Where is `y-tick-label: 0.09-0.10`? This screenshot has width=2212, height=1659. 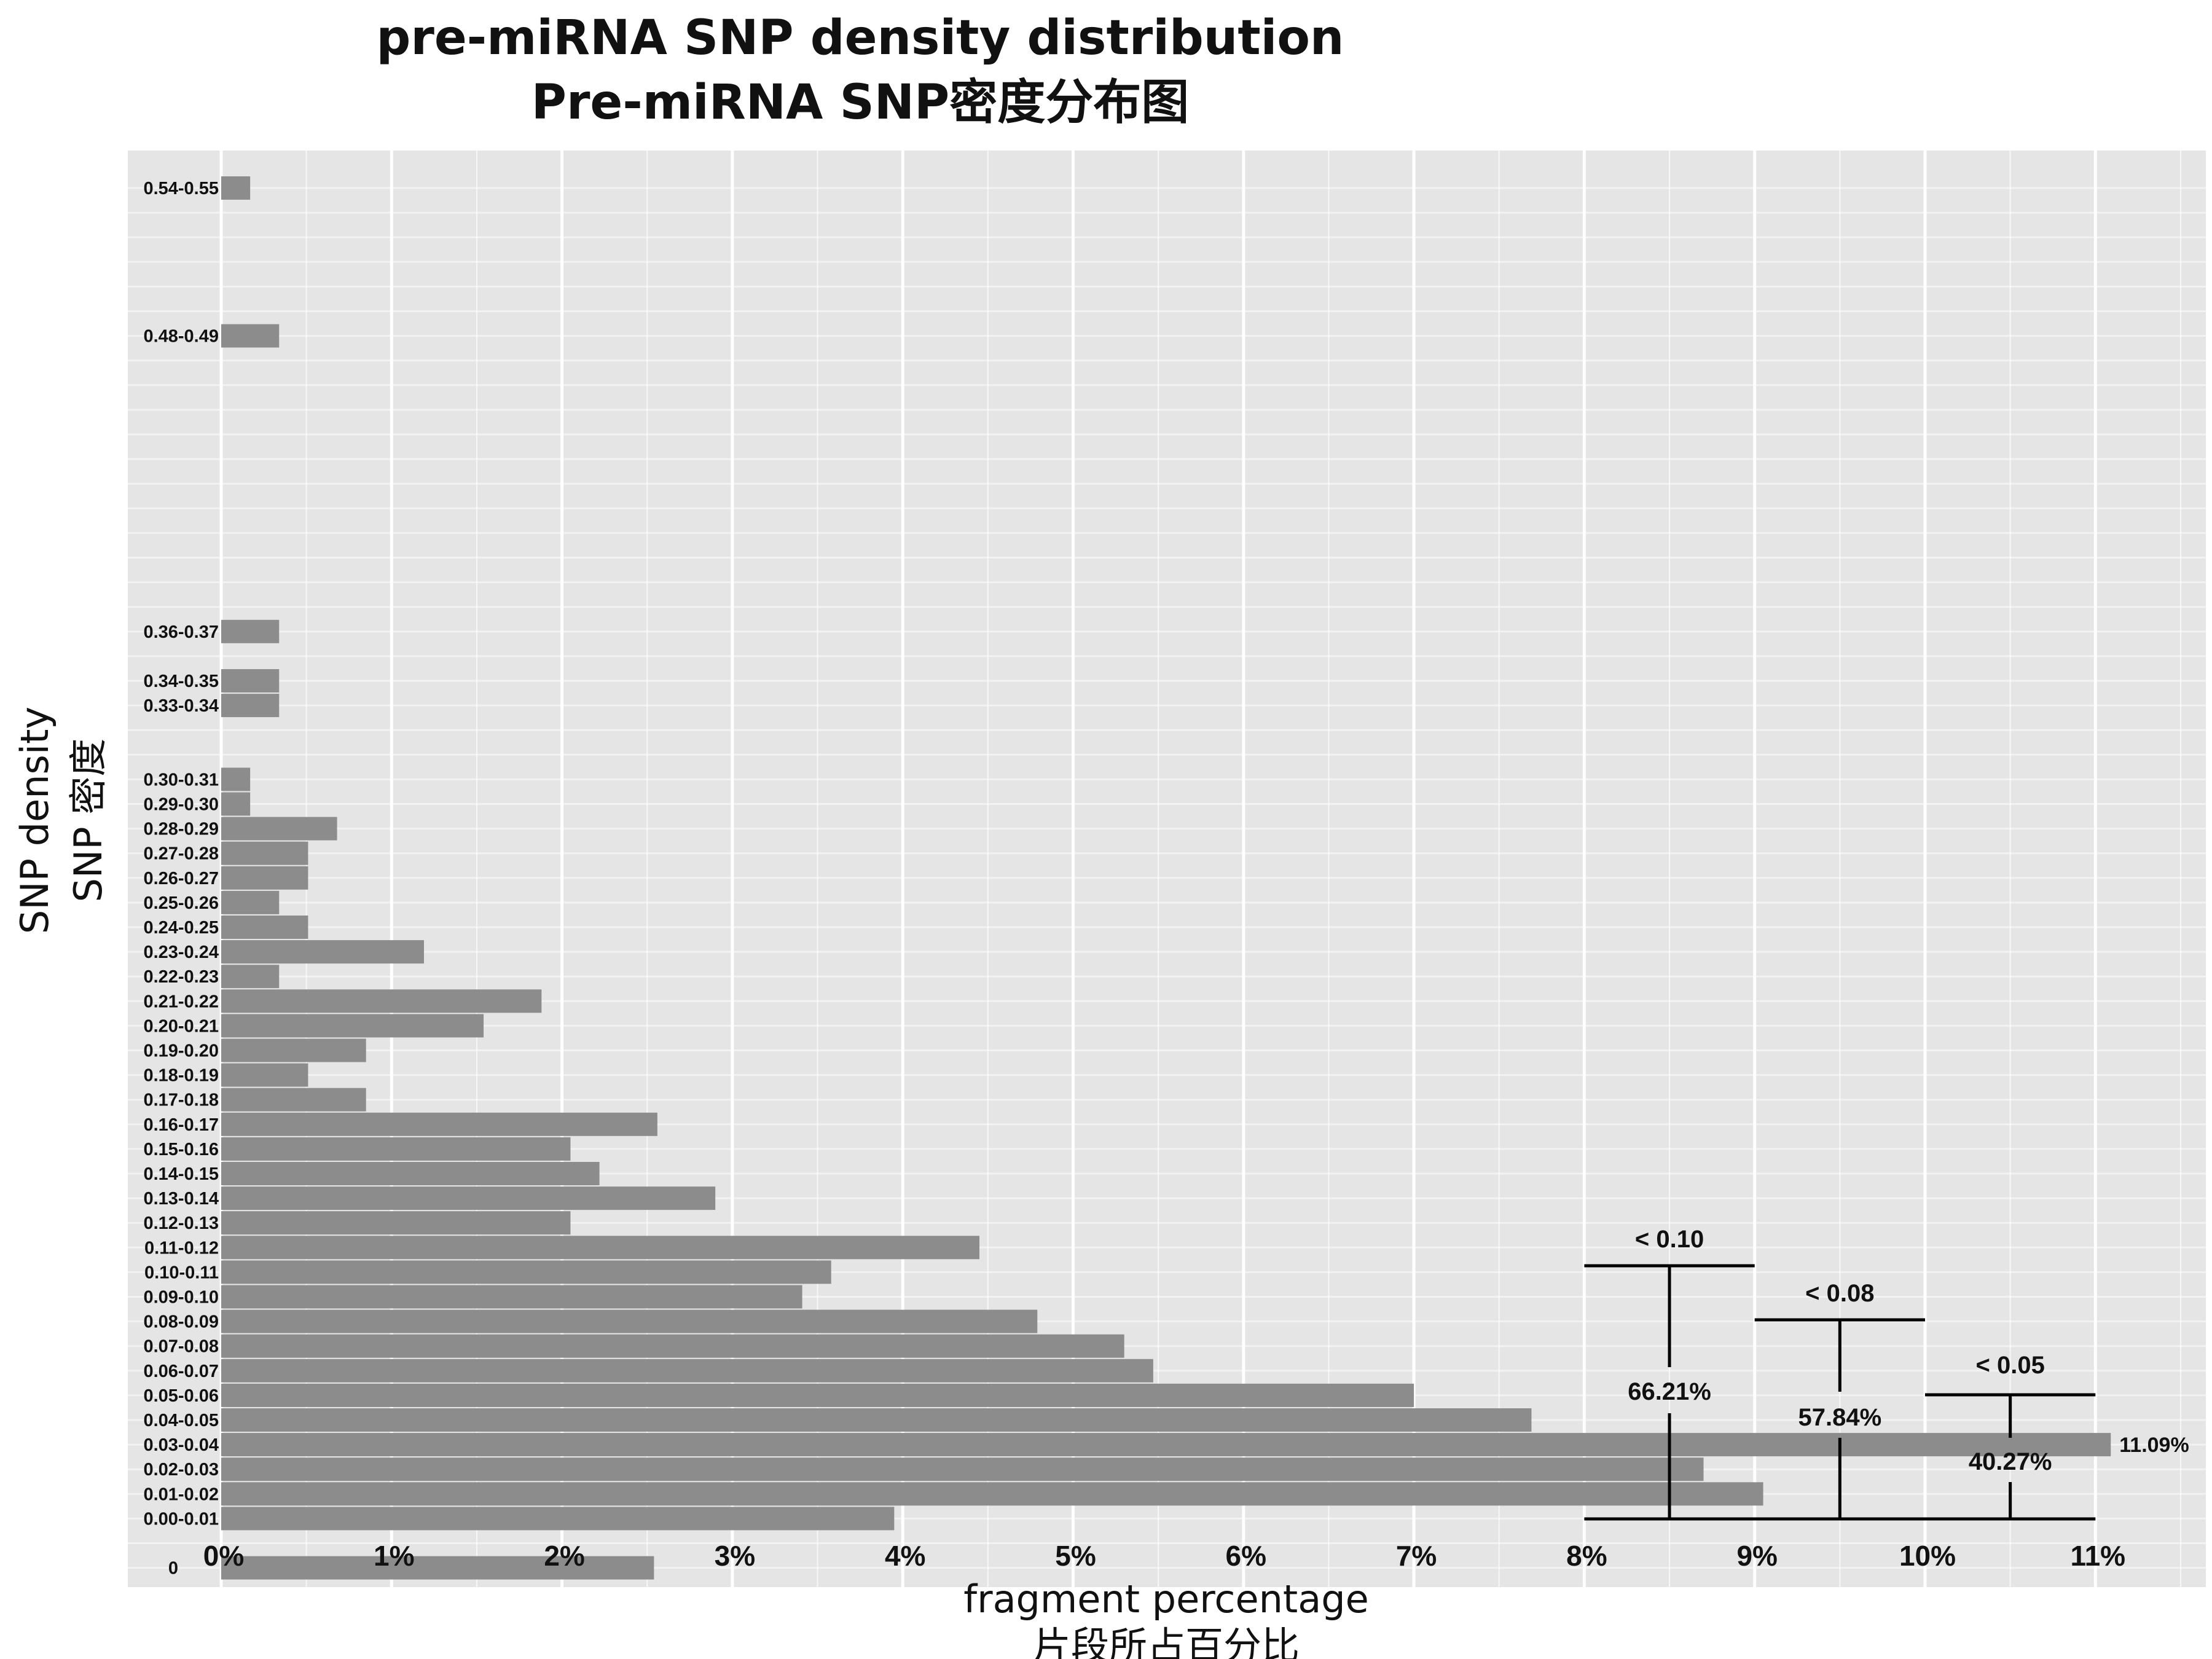 y-tick-label: 0.09-0.10 is located at coordinates (181, 1298).